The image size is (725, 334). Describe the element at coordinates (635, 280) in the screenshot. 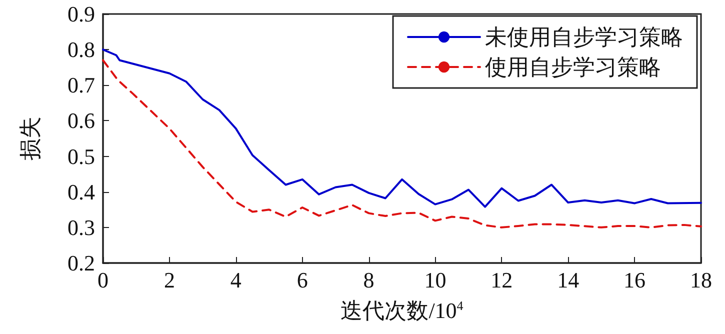

I see `x-tick-label: 16` at that location.